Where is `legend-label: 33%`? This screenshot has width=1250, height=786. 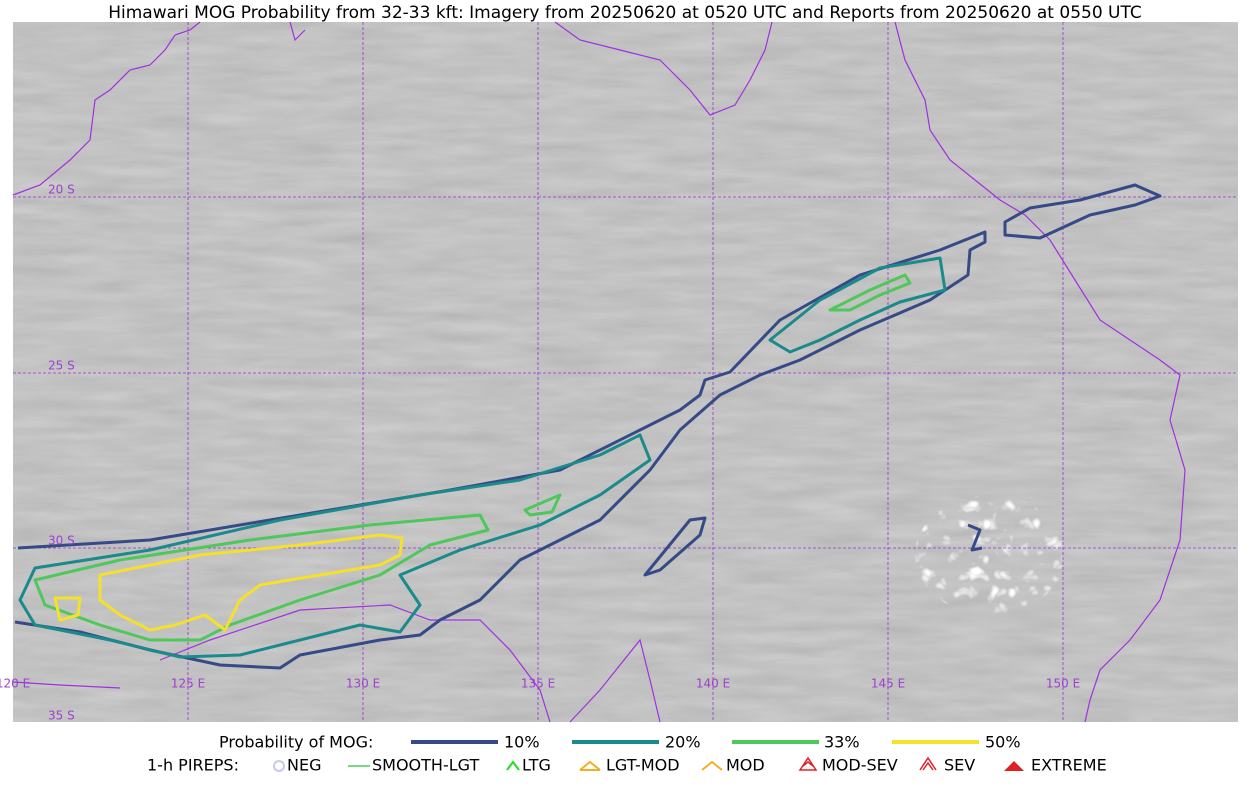
legend-label: 33% is located at coordinates (842, 742).